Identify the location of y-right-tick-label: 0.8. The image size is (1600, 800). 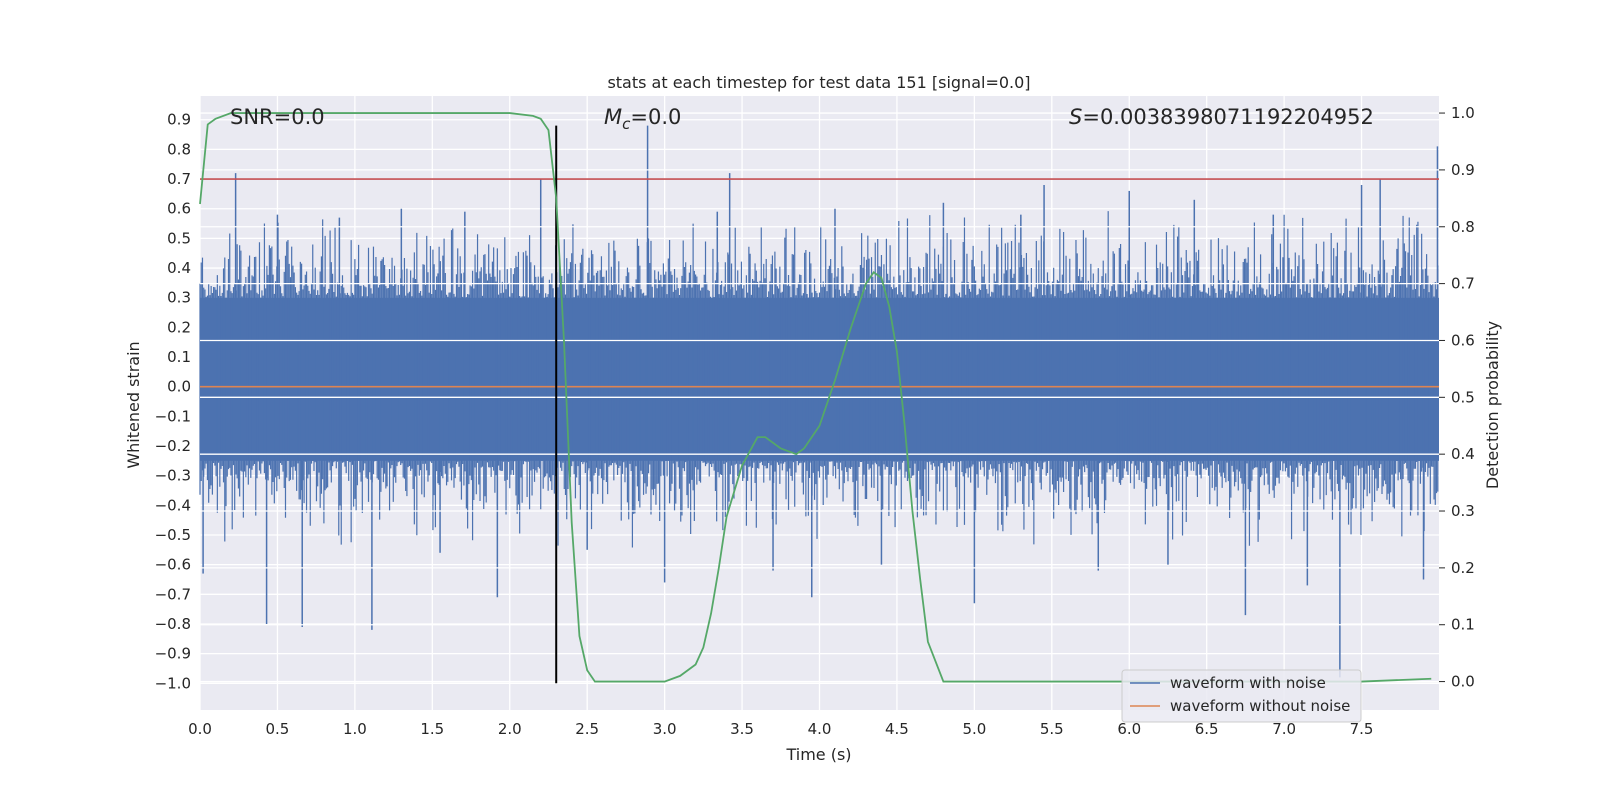
(1463, 227).